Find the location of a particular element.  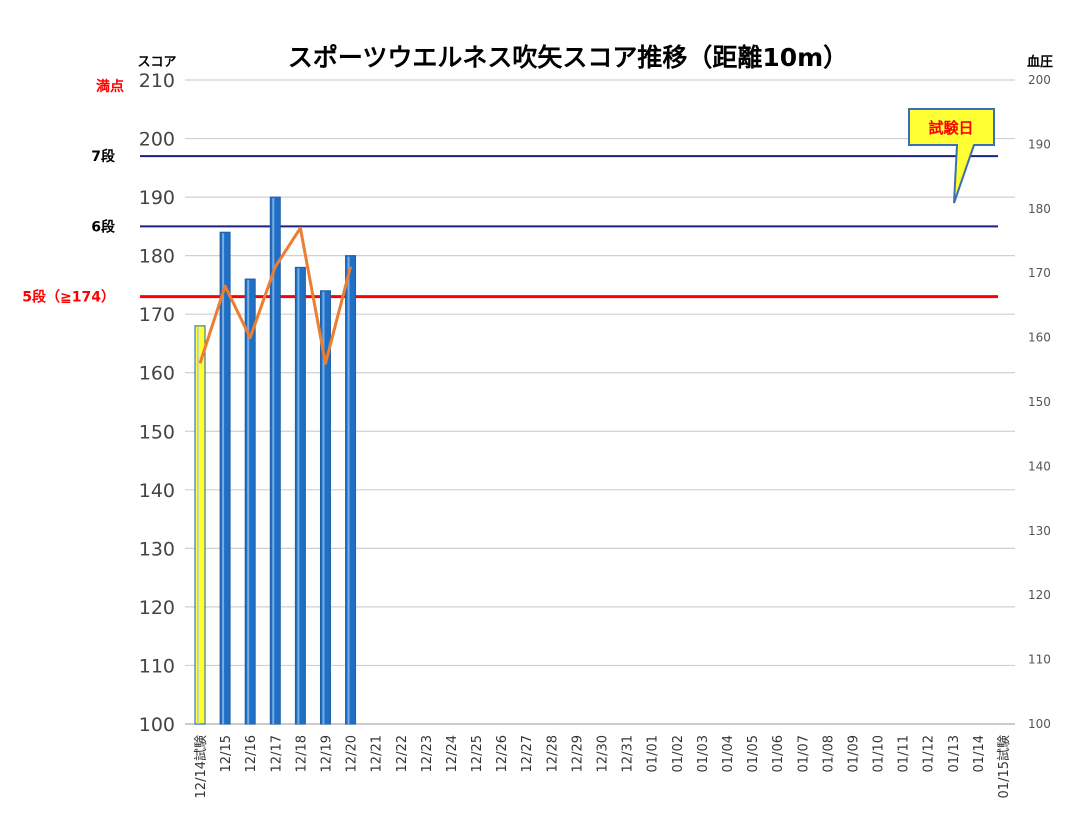

x-tick-label: 12/23 is located at coordinates (427, 753).